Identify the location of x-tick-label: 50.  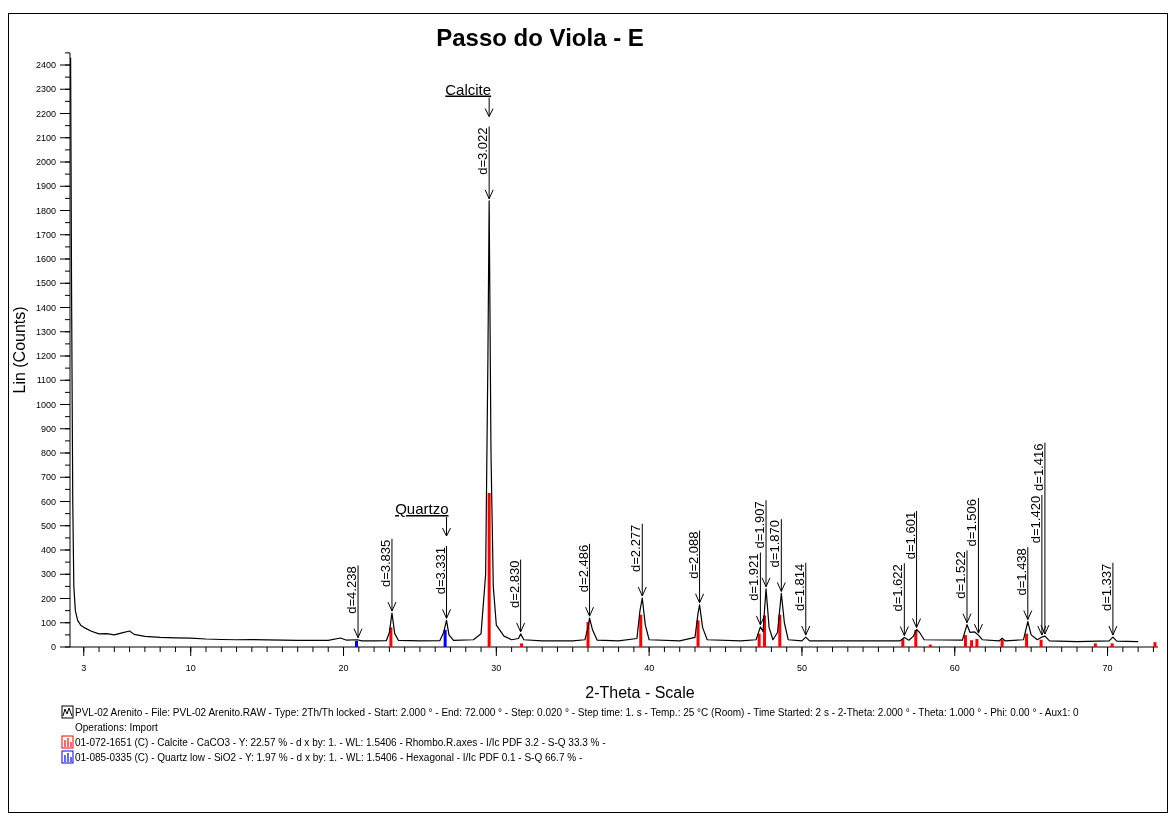
(801, 668).